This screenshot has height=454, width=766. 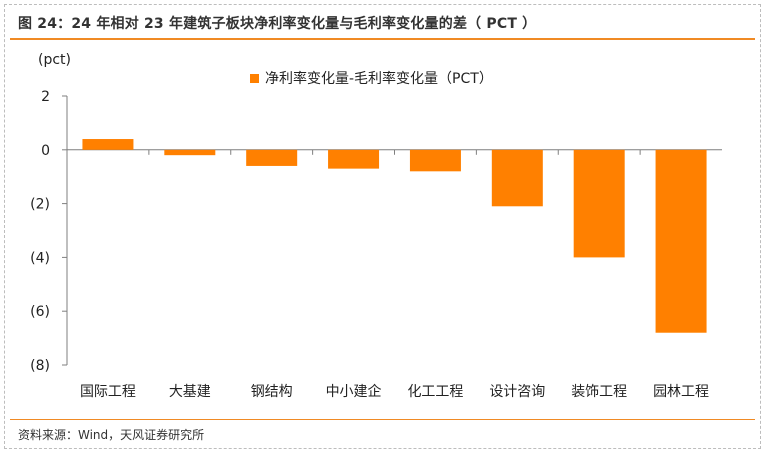 I want to click on legend-swatch, so click(x=254, y=78).